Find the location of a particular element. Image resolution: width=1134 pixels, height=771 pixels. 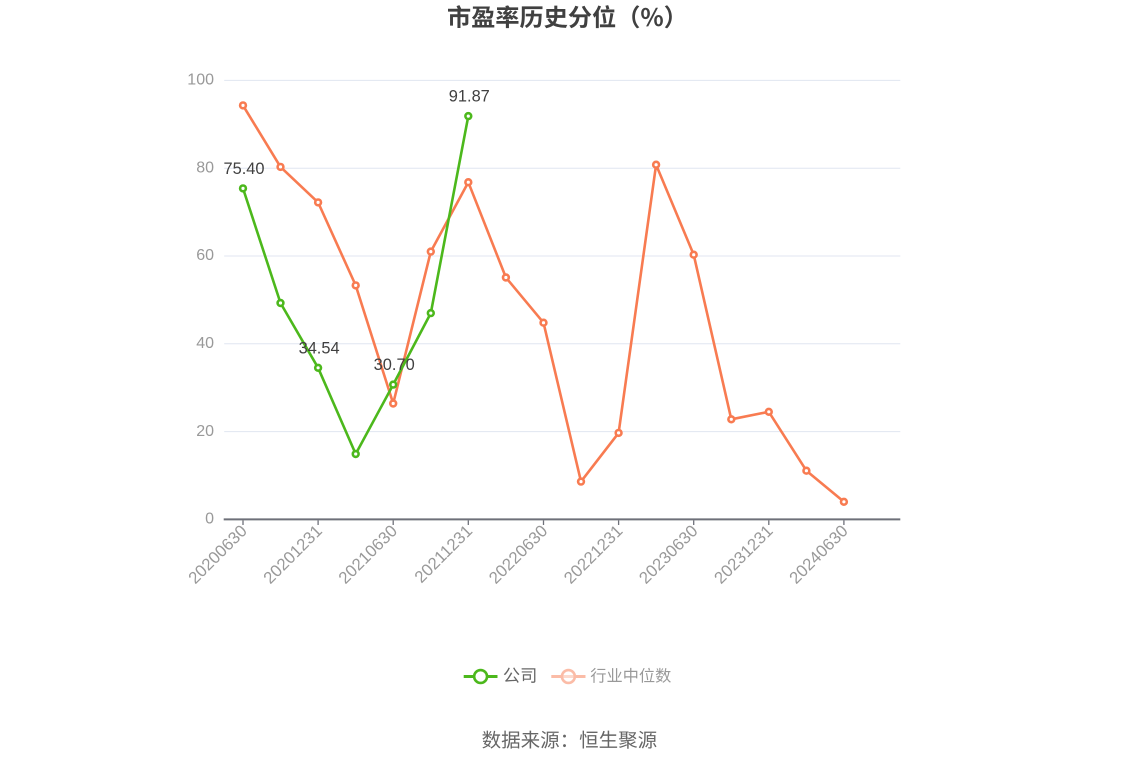

svg-text: 20201231 is located at coordinates (293, 554).